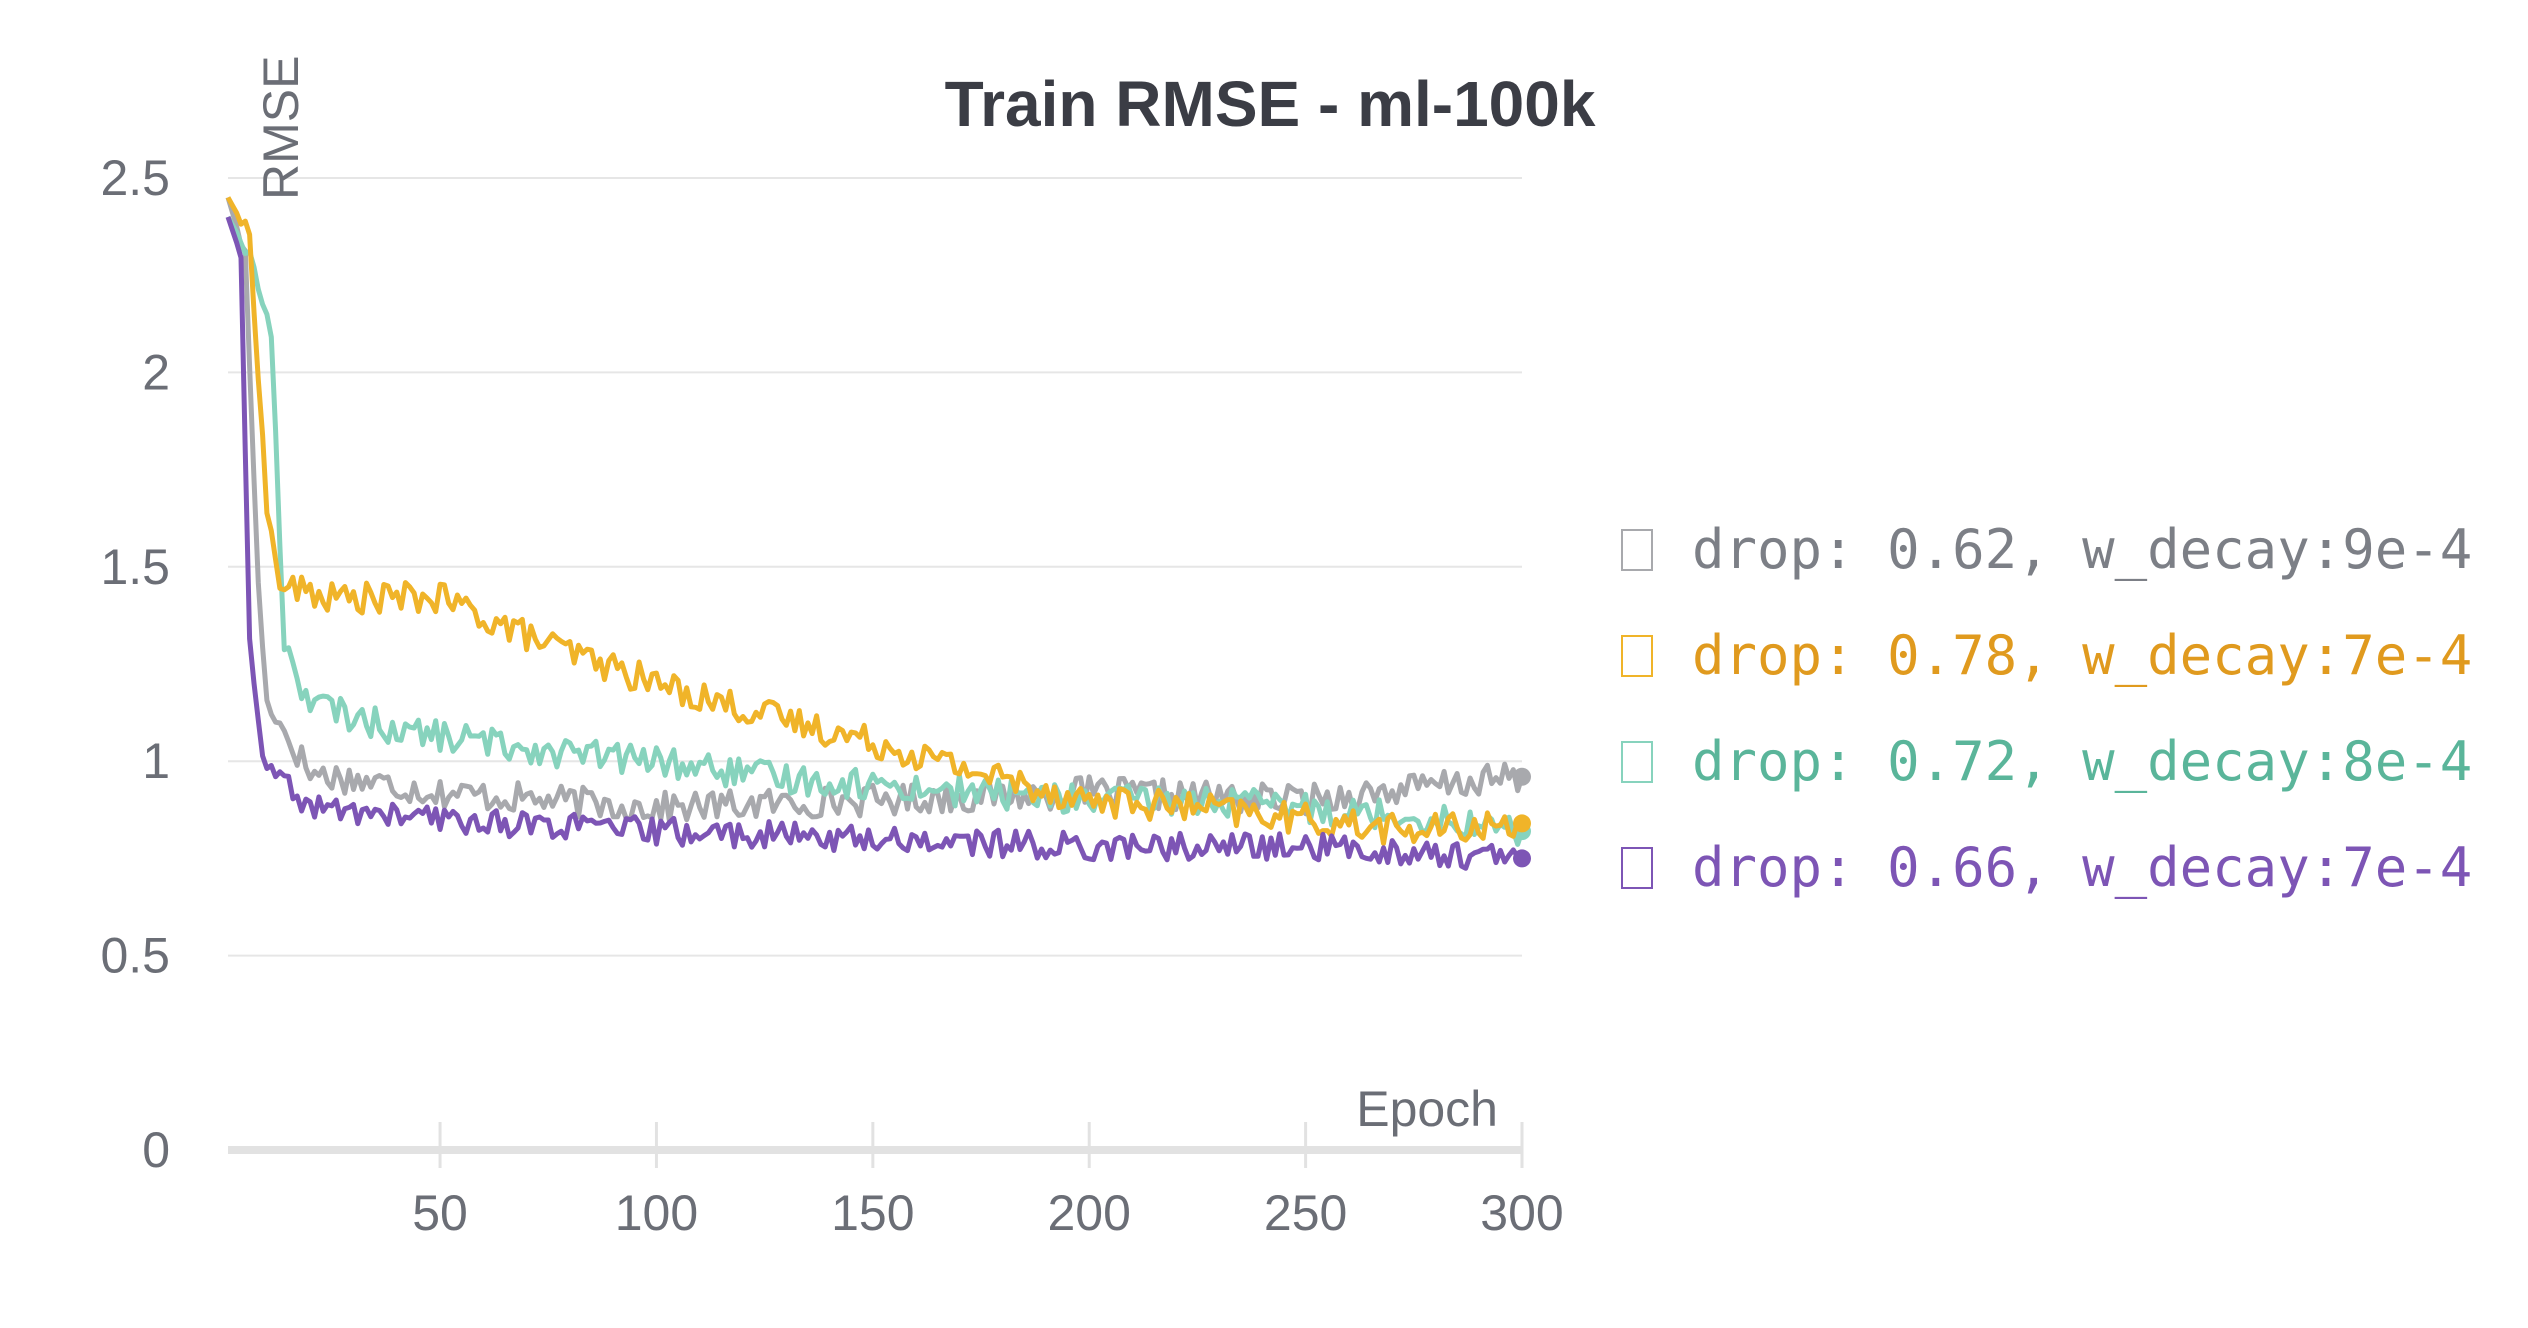  Describe the element at coordinates (156, 761) in the screenshot. I see `y-tick-label: 1` at that location.